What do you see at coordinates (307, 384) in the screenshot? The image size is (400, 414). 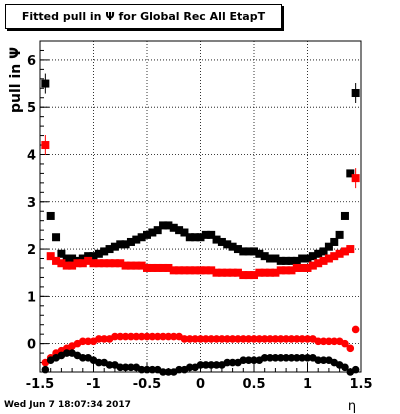 I see `x-tick-label: 1` at bounding box center [307, 384].